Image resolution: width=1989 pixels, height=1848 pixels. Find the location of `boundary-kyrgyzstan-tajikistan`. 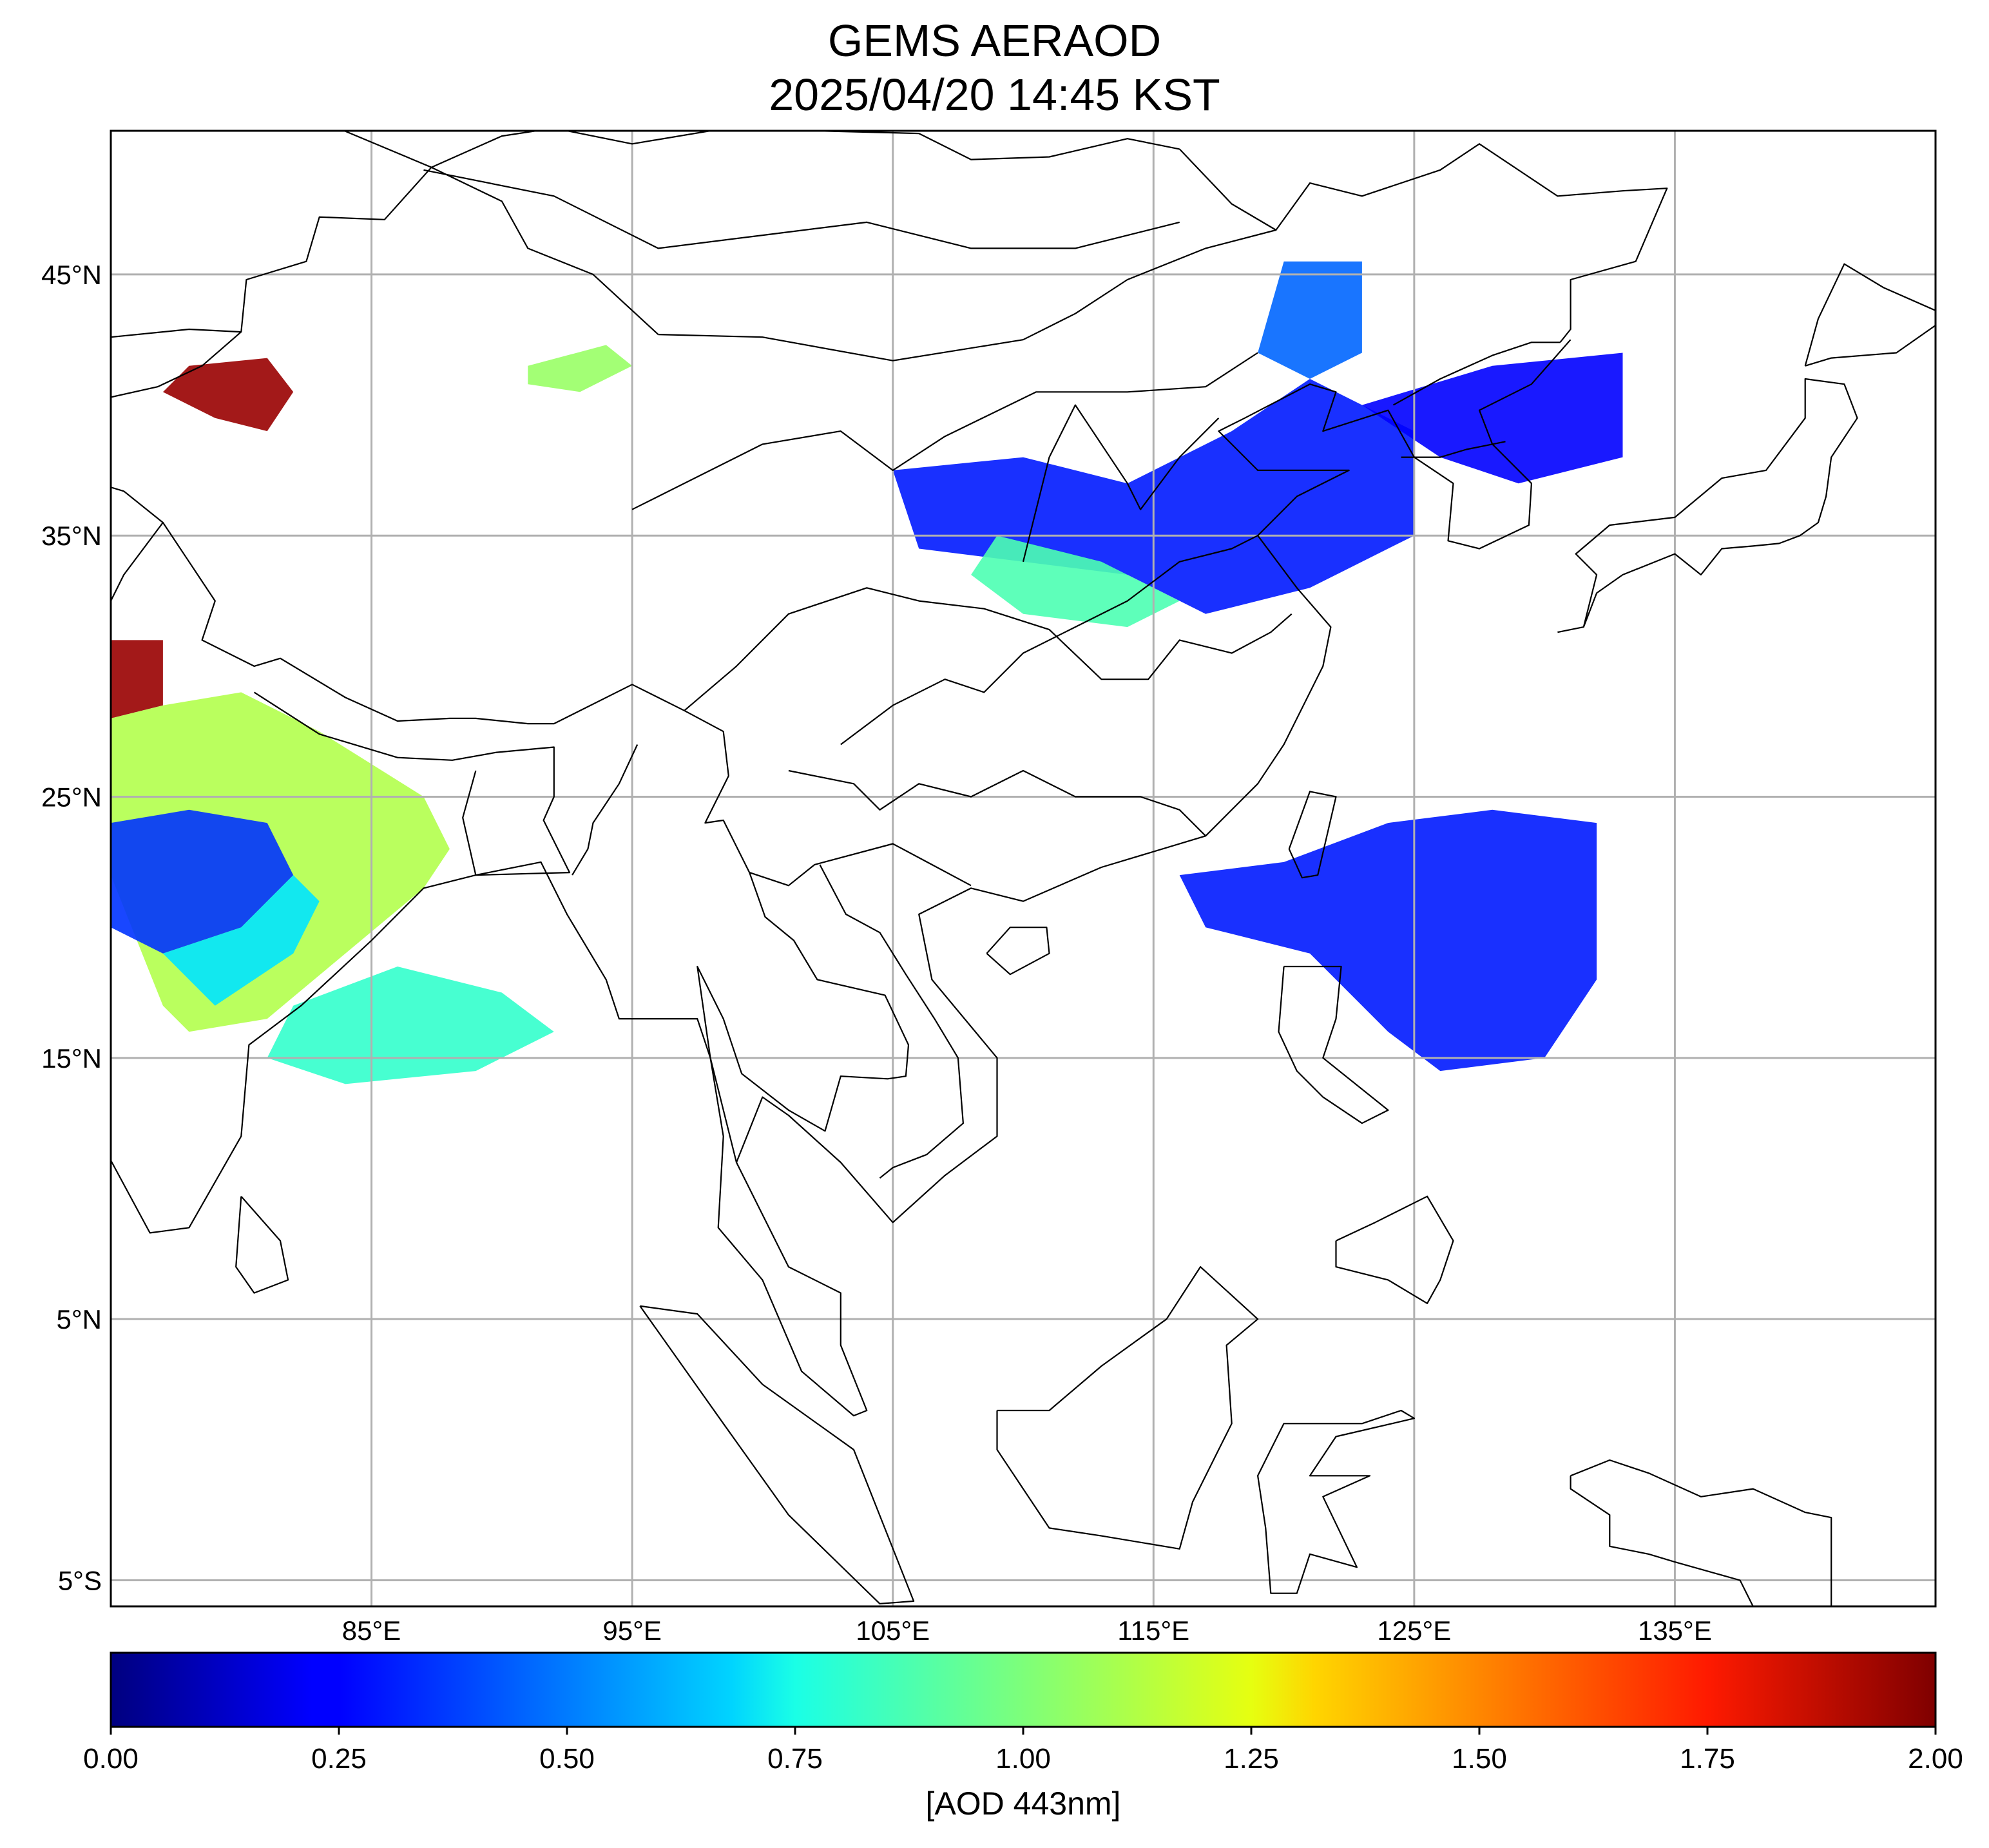

boundary-kyrgyzstan-tajikistan is located at coordinates (176, 363).